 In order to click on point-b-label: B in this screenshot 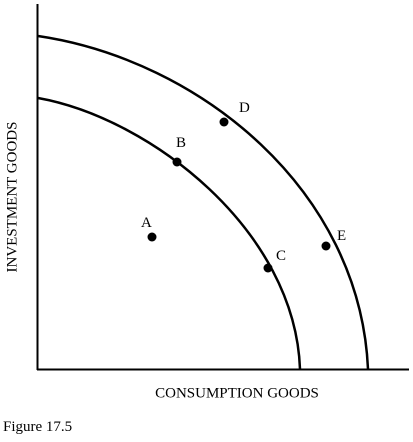, I will do `click(181, 143)`.